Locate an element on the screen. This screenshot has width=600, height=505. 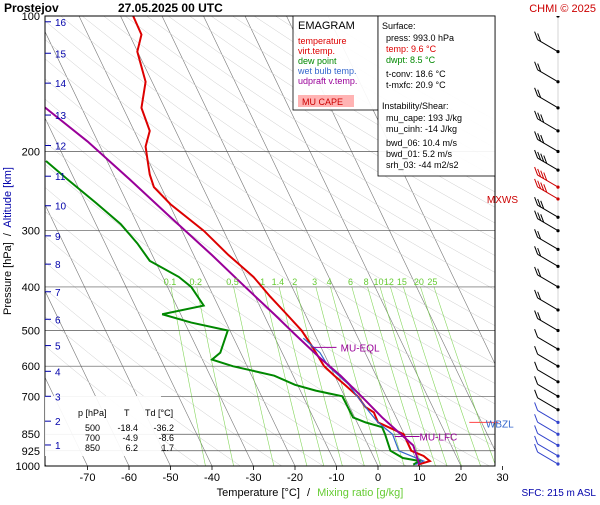
mixing-ratio-label: 10 is located at coordinates (379, 282).